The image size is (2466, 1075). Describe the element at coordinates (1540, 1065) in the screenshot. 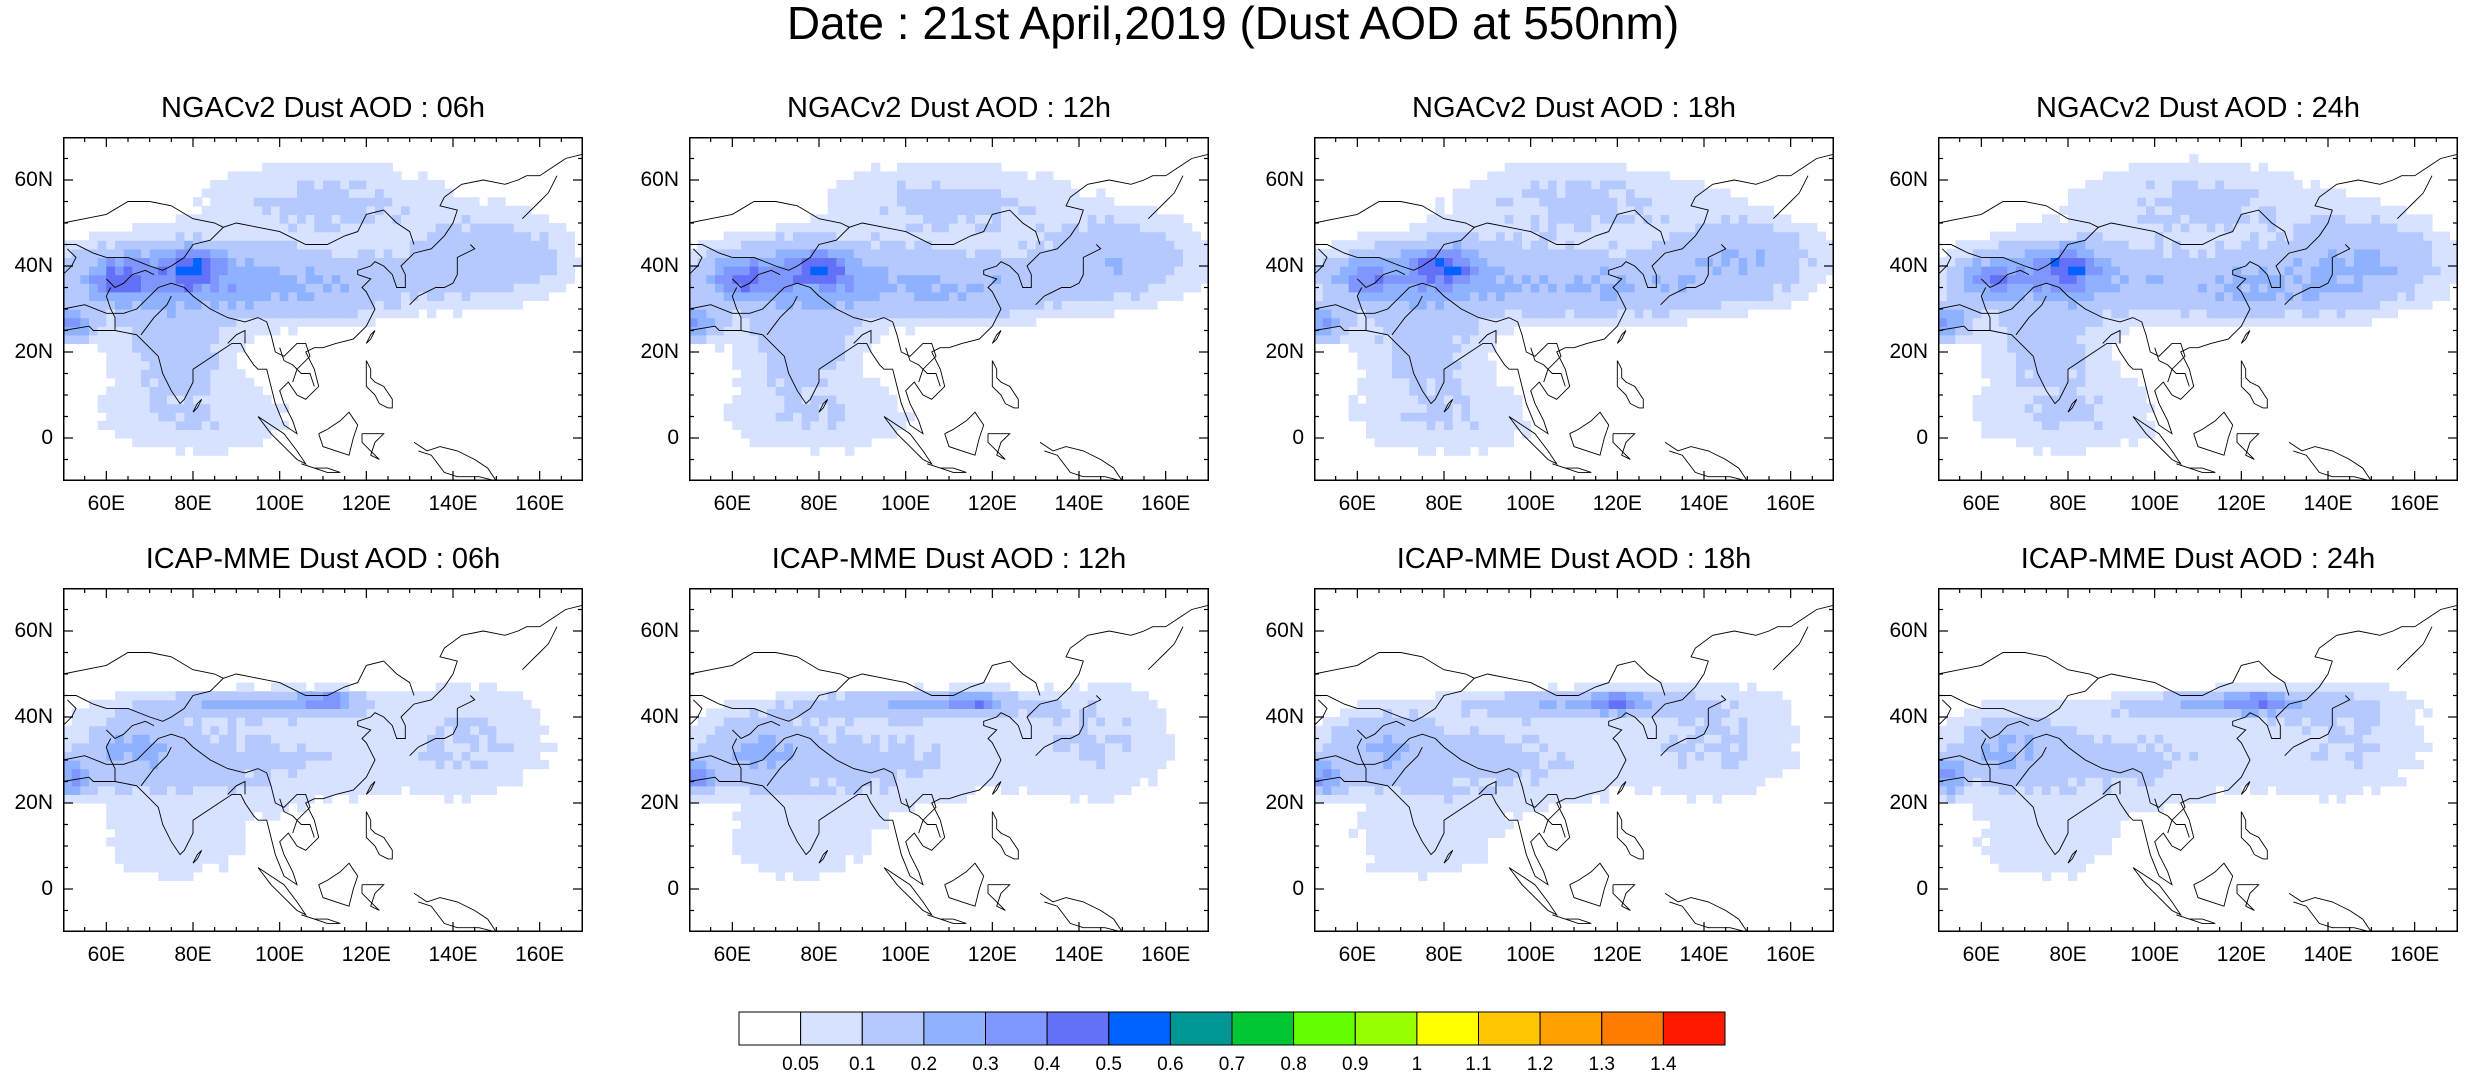

I see `colorbar-tick-label: 1.2` at that location.